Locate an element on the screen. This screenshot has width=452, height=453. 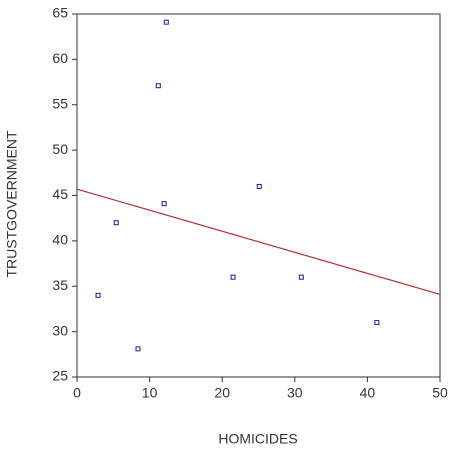
x-tick-label: 30 is located at coordinates (295, 393).